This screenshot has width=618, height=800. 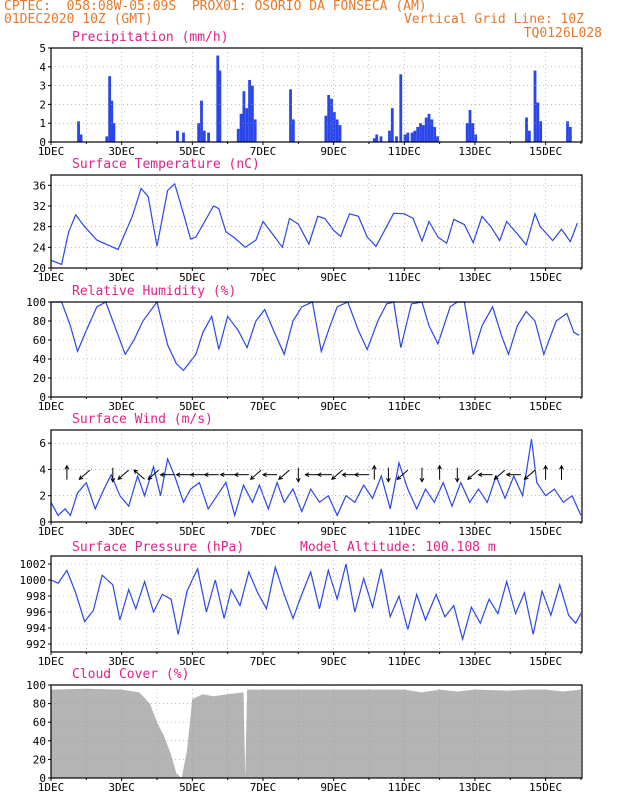 What do you see at coordinates (142, 419) in the screenshot?
I see `panel-title: Surface Wind (m/s)` at bounding box center [142, 419].